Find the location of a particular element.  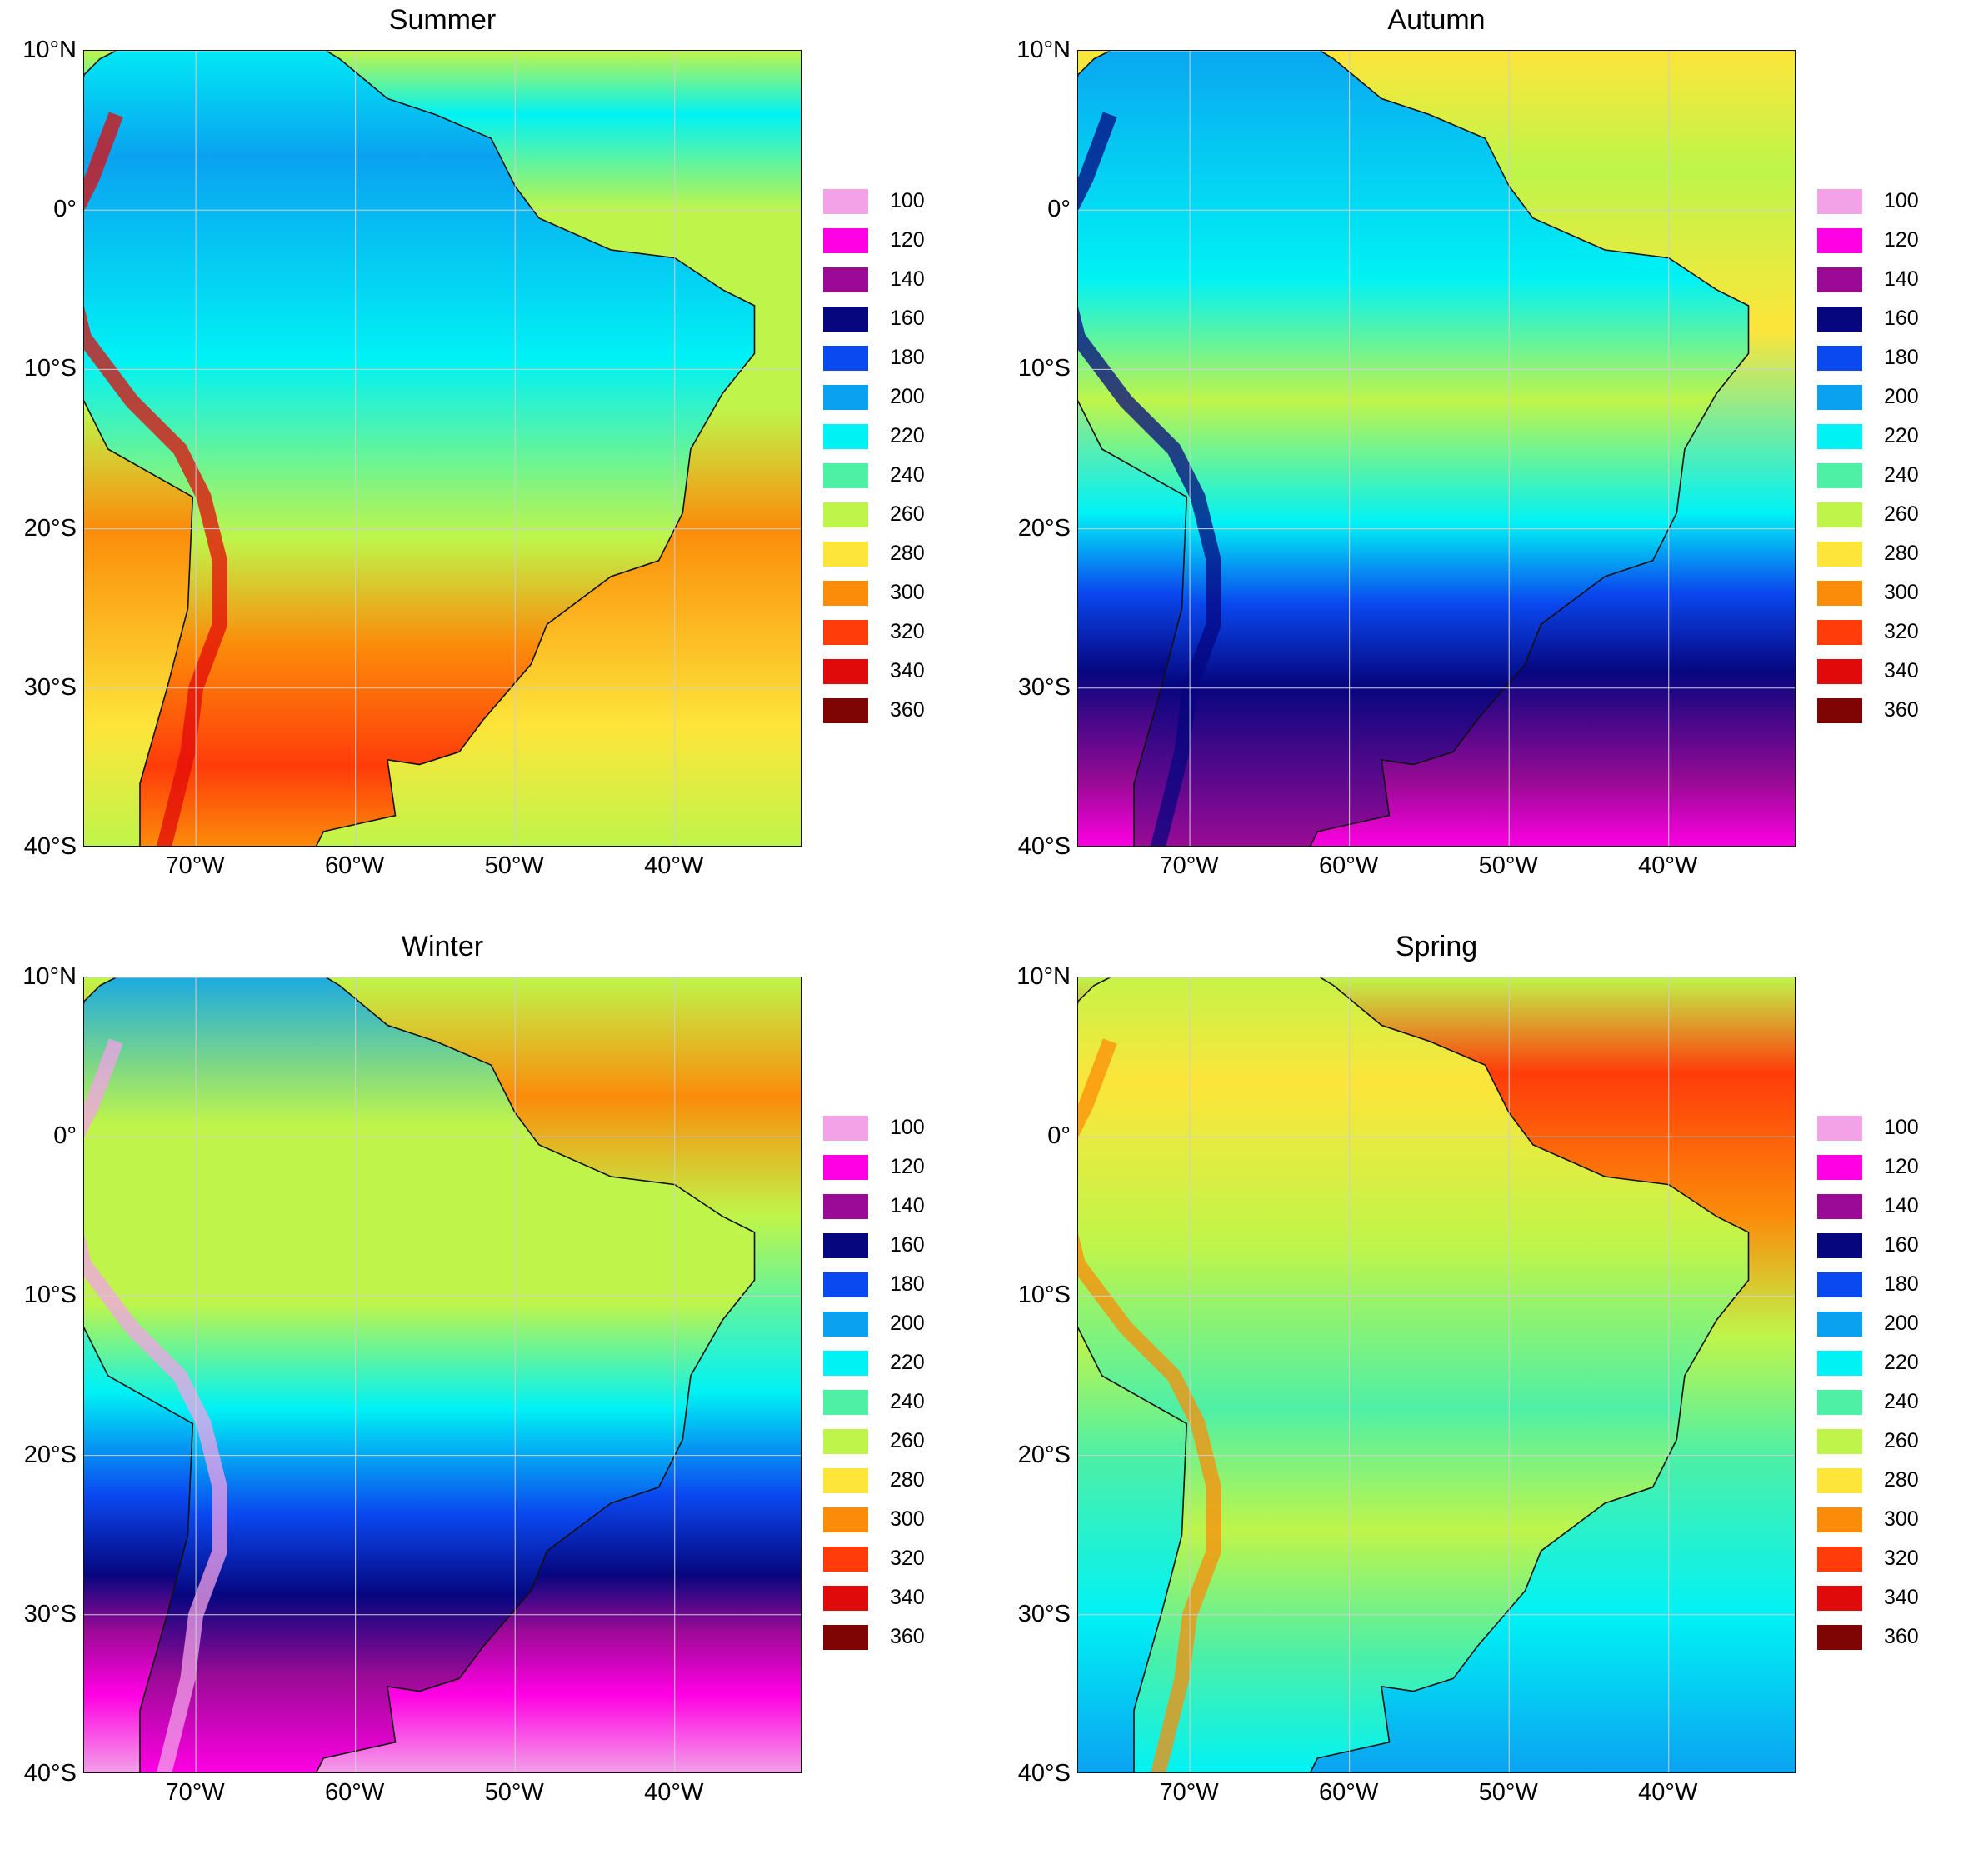

legend-item: 280 is located at coordinates (1868, 553).